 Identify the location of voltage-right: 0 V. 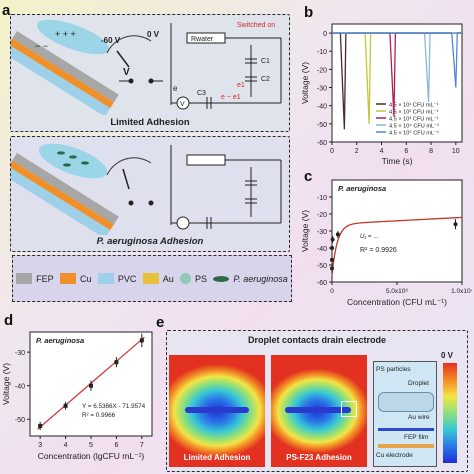
(153, 34).